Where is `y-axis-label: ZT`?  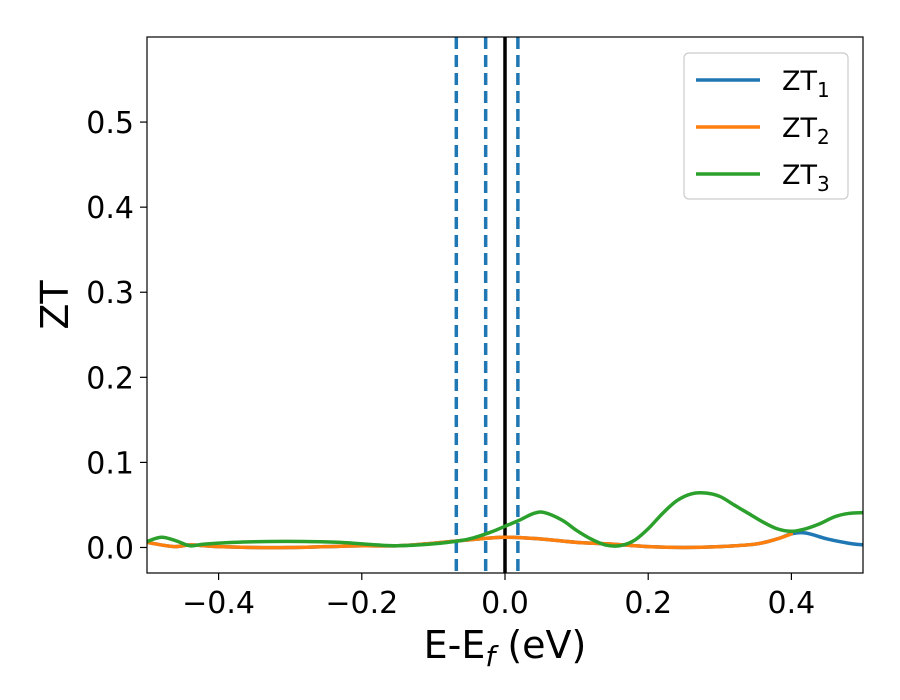 y-axis-label: ZT is located at coordinates (55, 305).